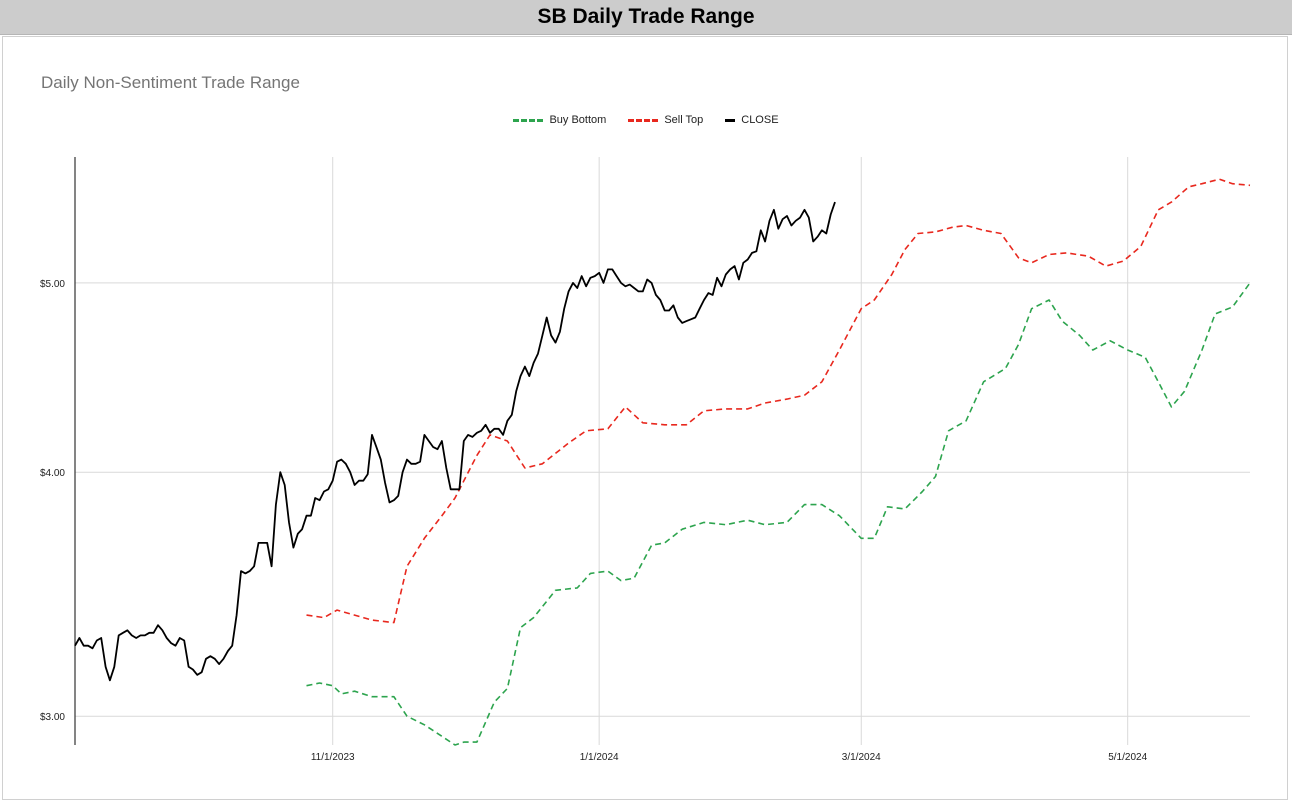 The image size is (1292, 804). What do you see at coordinates (52, 473) in the screenshot?
I see `y-tick-label: $4.00` at bounding box center [52, 473].